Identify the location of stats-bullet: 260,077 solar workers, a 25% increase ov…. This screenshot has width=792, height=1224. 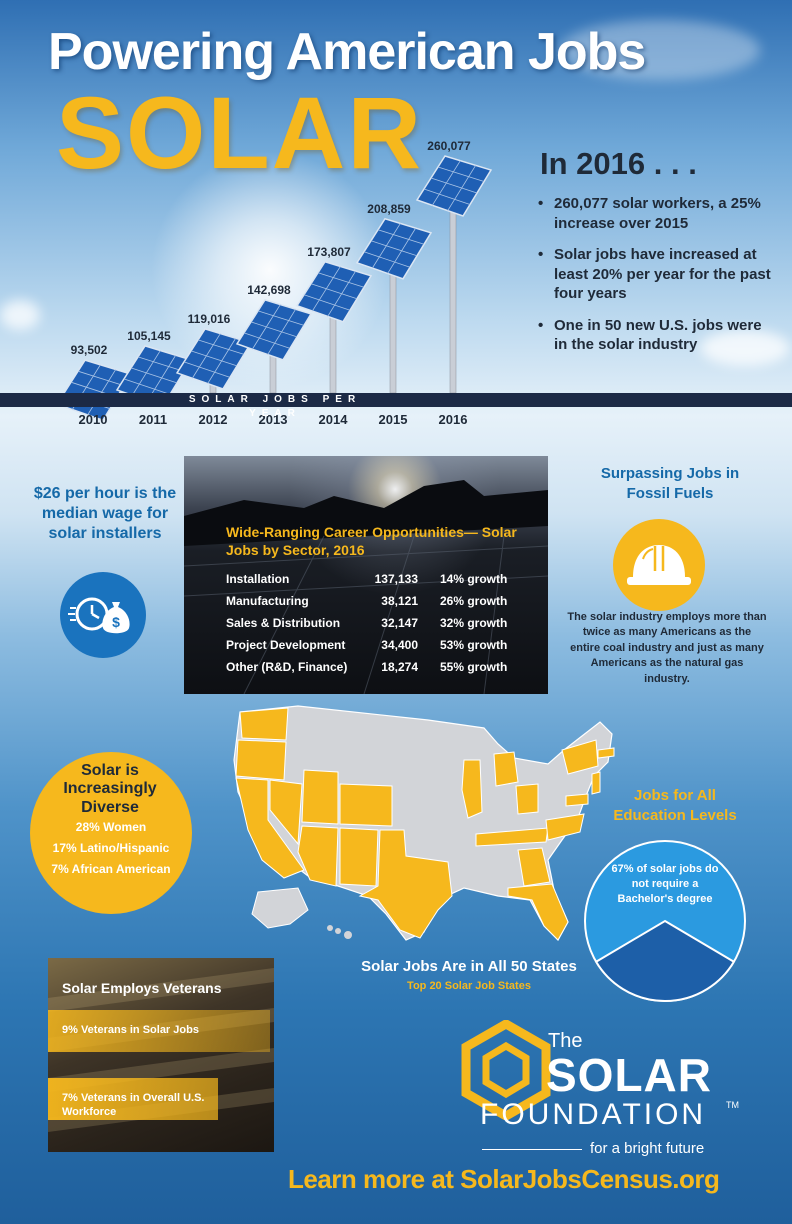
(656, 213).